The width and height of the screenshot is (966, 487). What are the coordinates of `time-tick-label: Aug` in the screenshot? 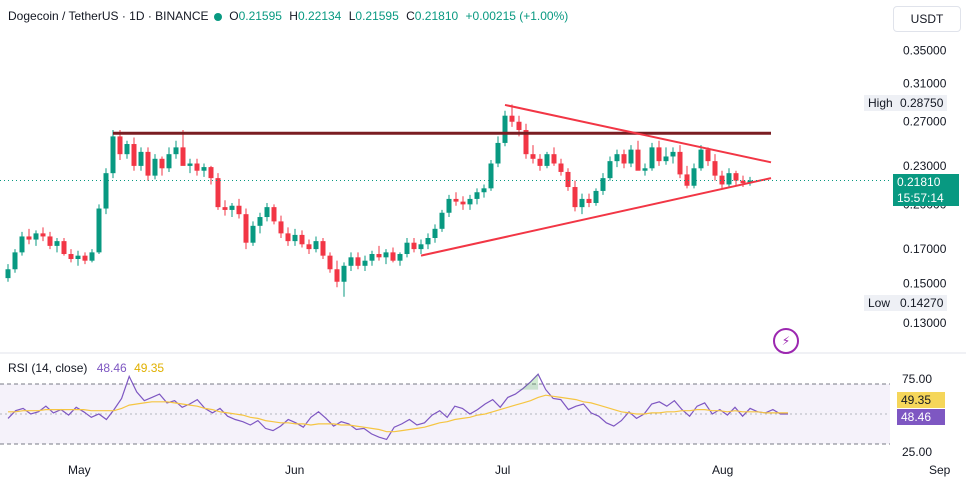 It's located at (722, 470).